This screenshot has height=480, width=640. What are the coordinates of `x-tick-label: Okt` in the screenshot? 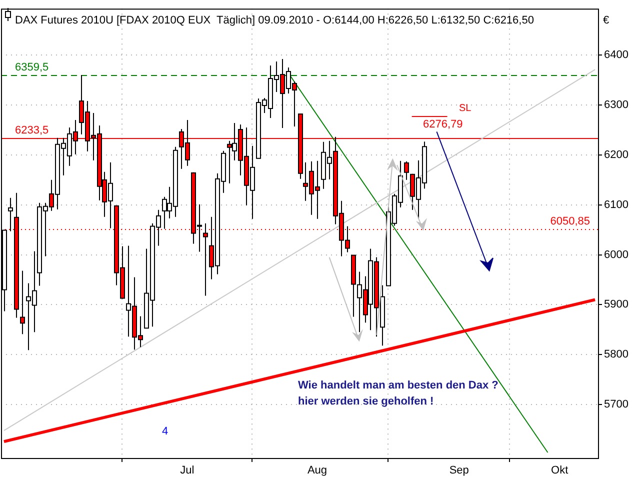 It's located at (559, 470).